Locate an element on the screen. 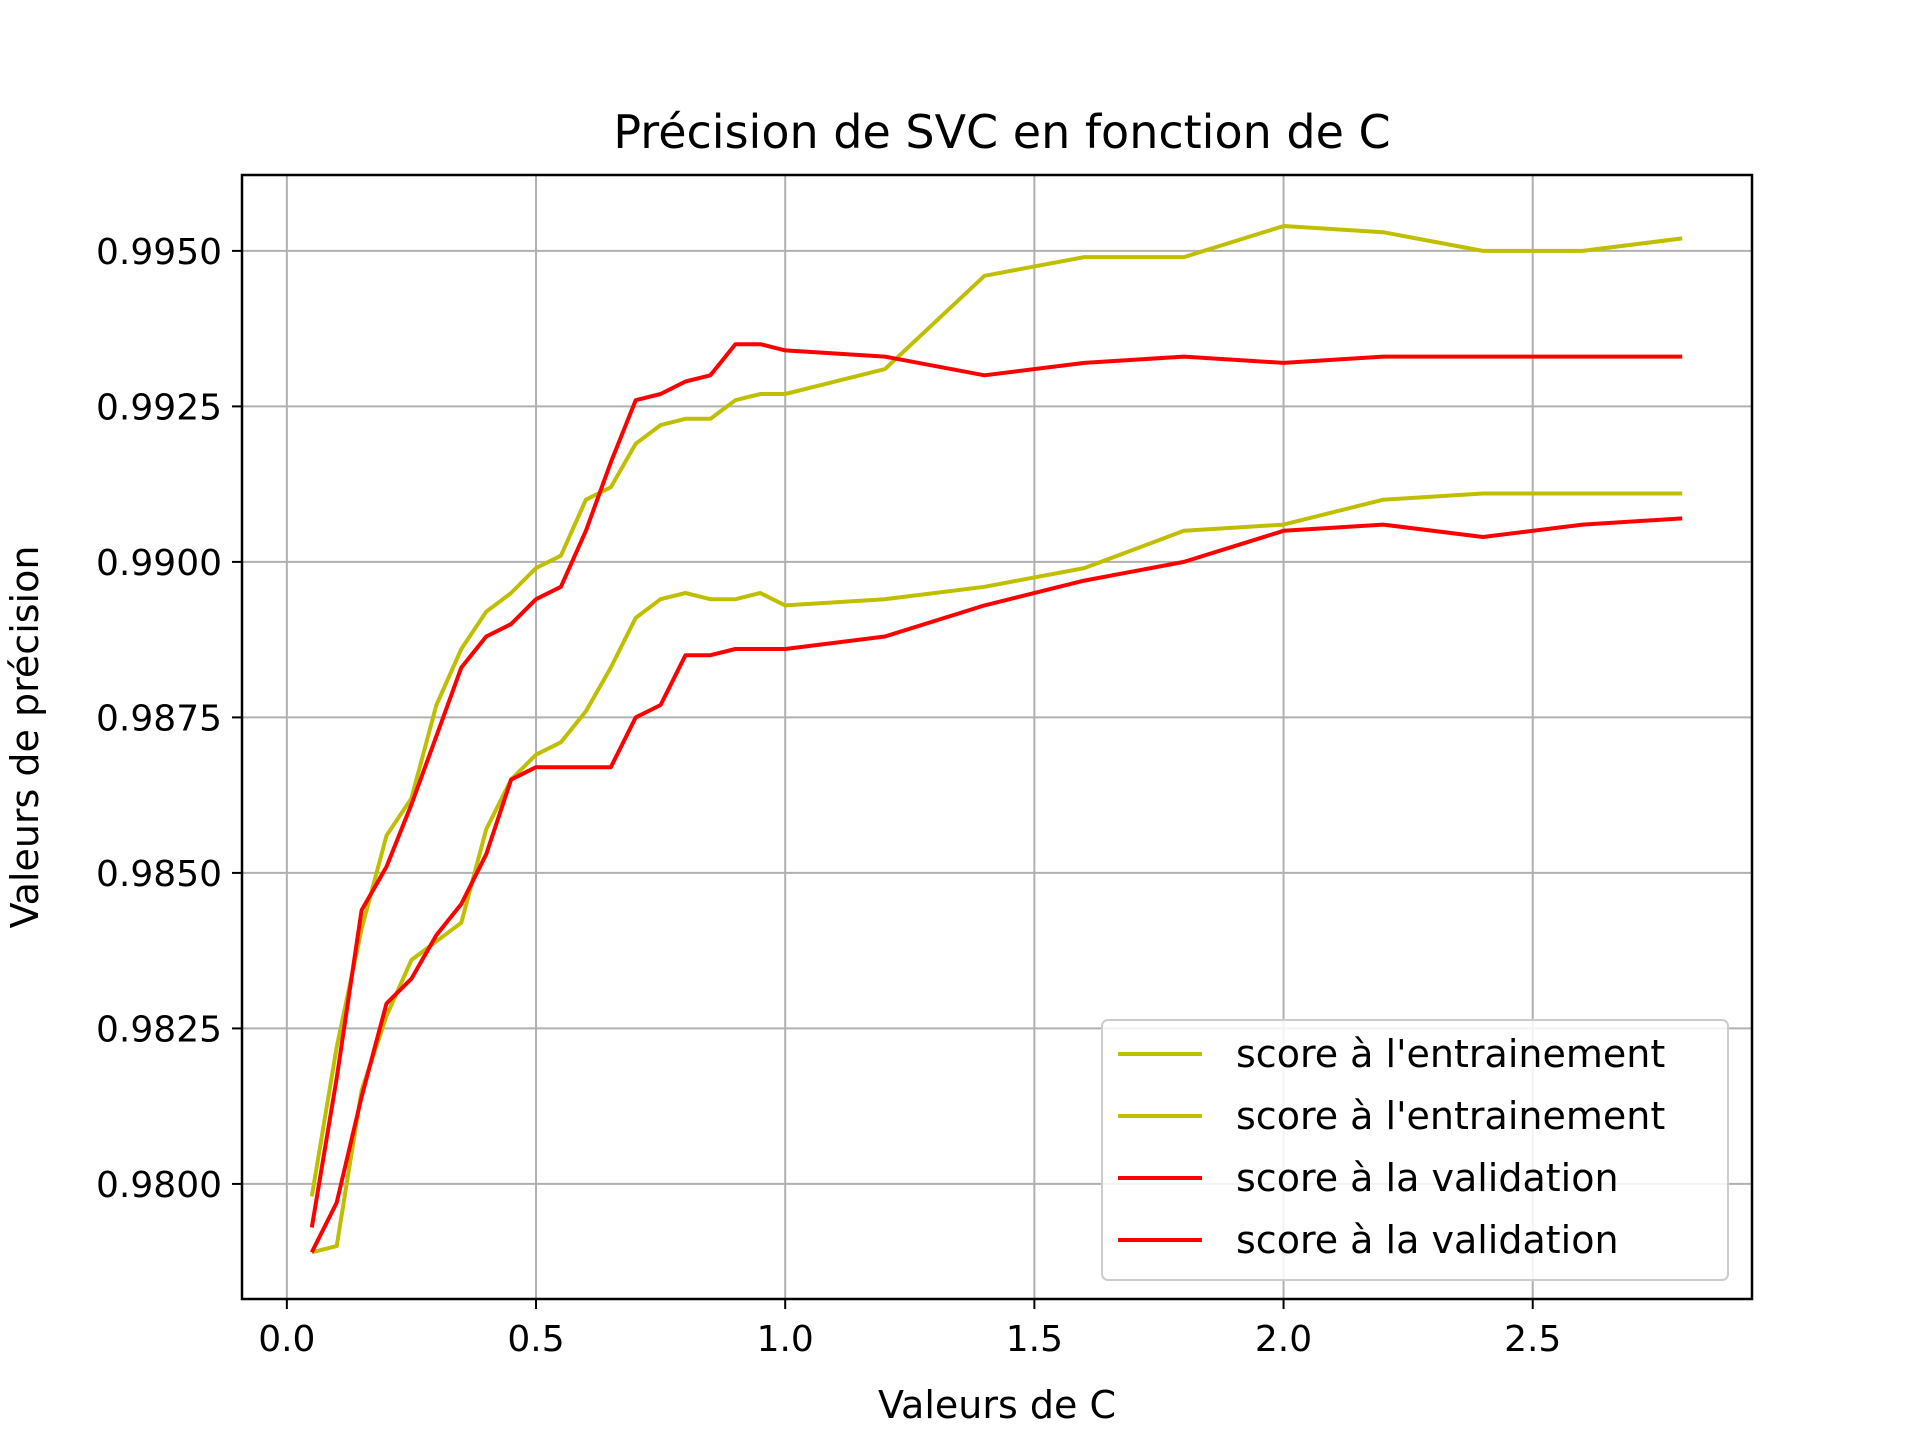 This screenshot has width=1920, height=1440. y-tick-label: 0.9950 is located at coordinates (159, 252).